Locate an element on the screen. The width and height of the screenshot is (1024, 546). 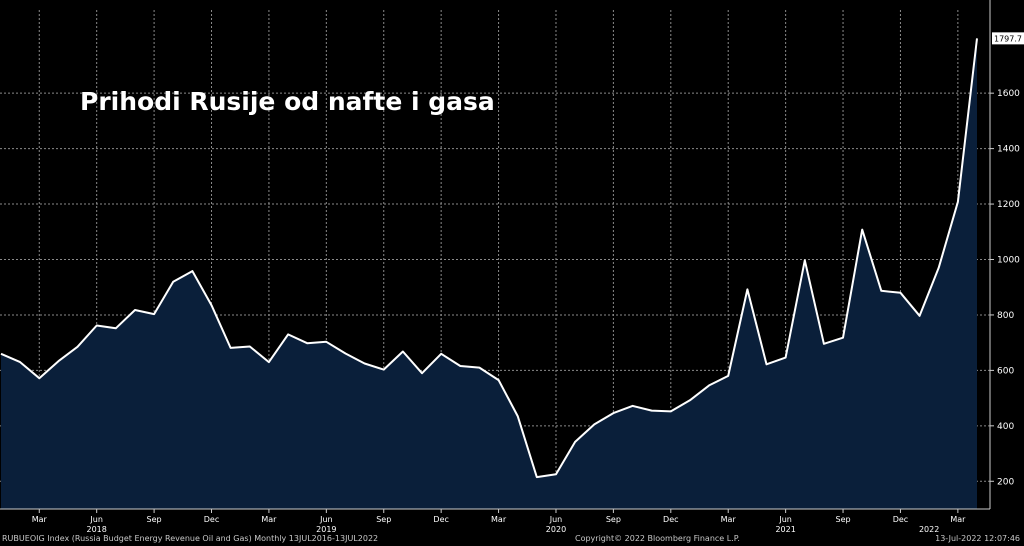
x-year-label: 2022 is located at coordinates (929, 529).